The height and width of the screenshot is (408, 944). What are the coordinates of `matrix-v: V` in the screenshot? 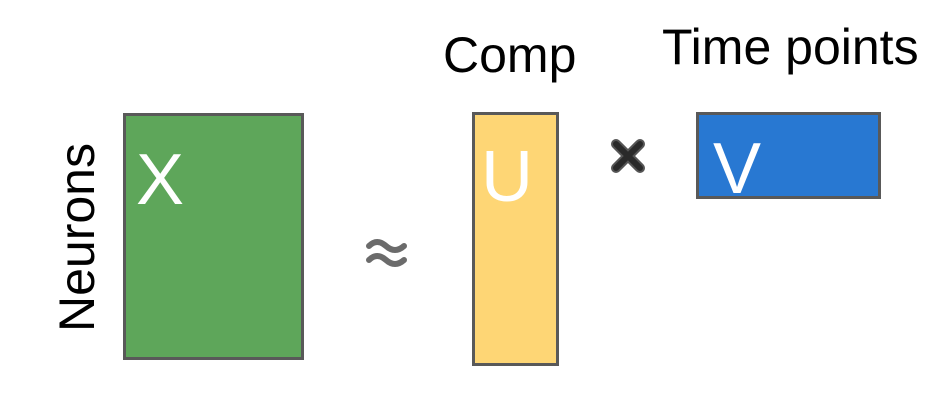 It's located at (788, 158).